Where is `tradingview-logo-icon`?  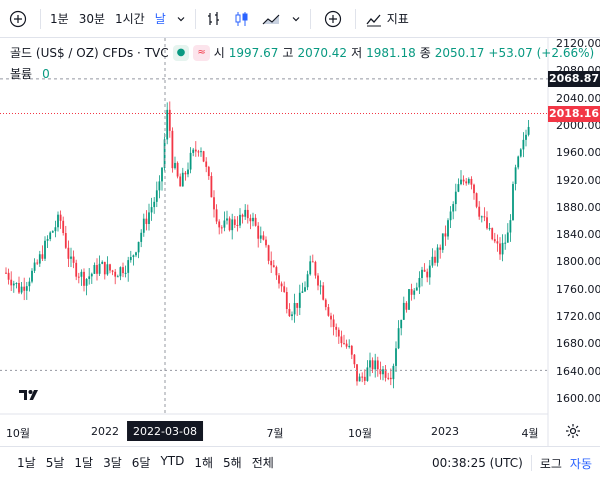 tradingview-logo-icon is located at coordinates (30, 395).